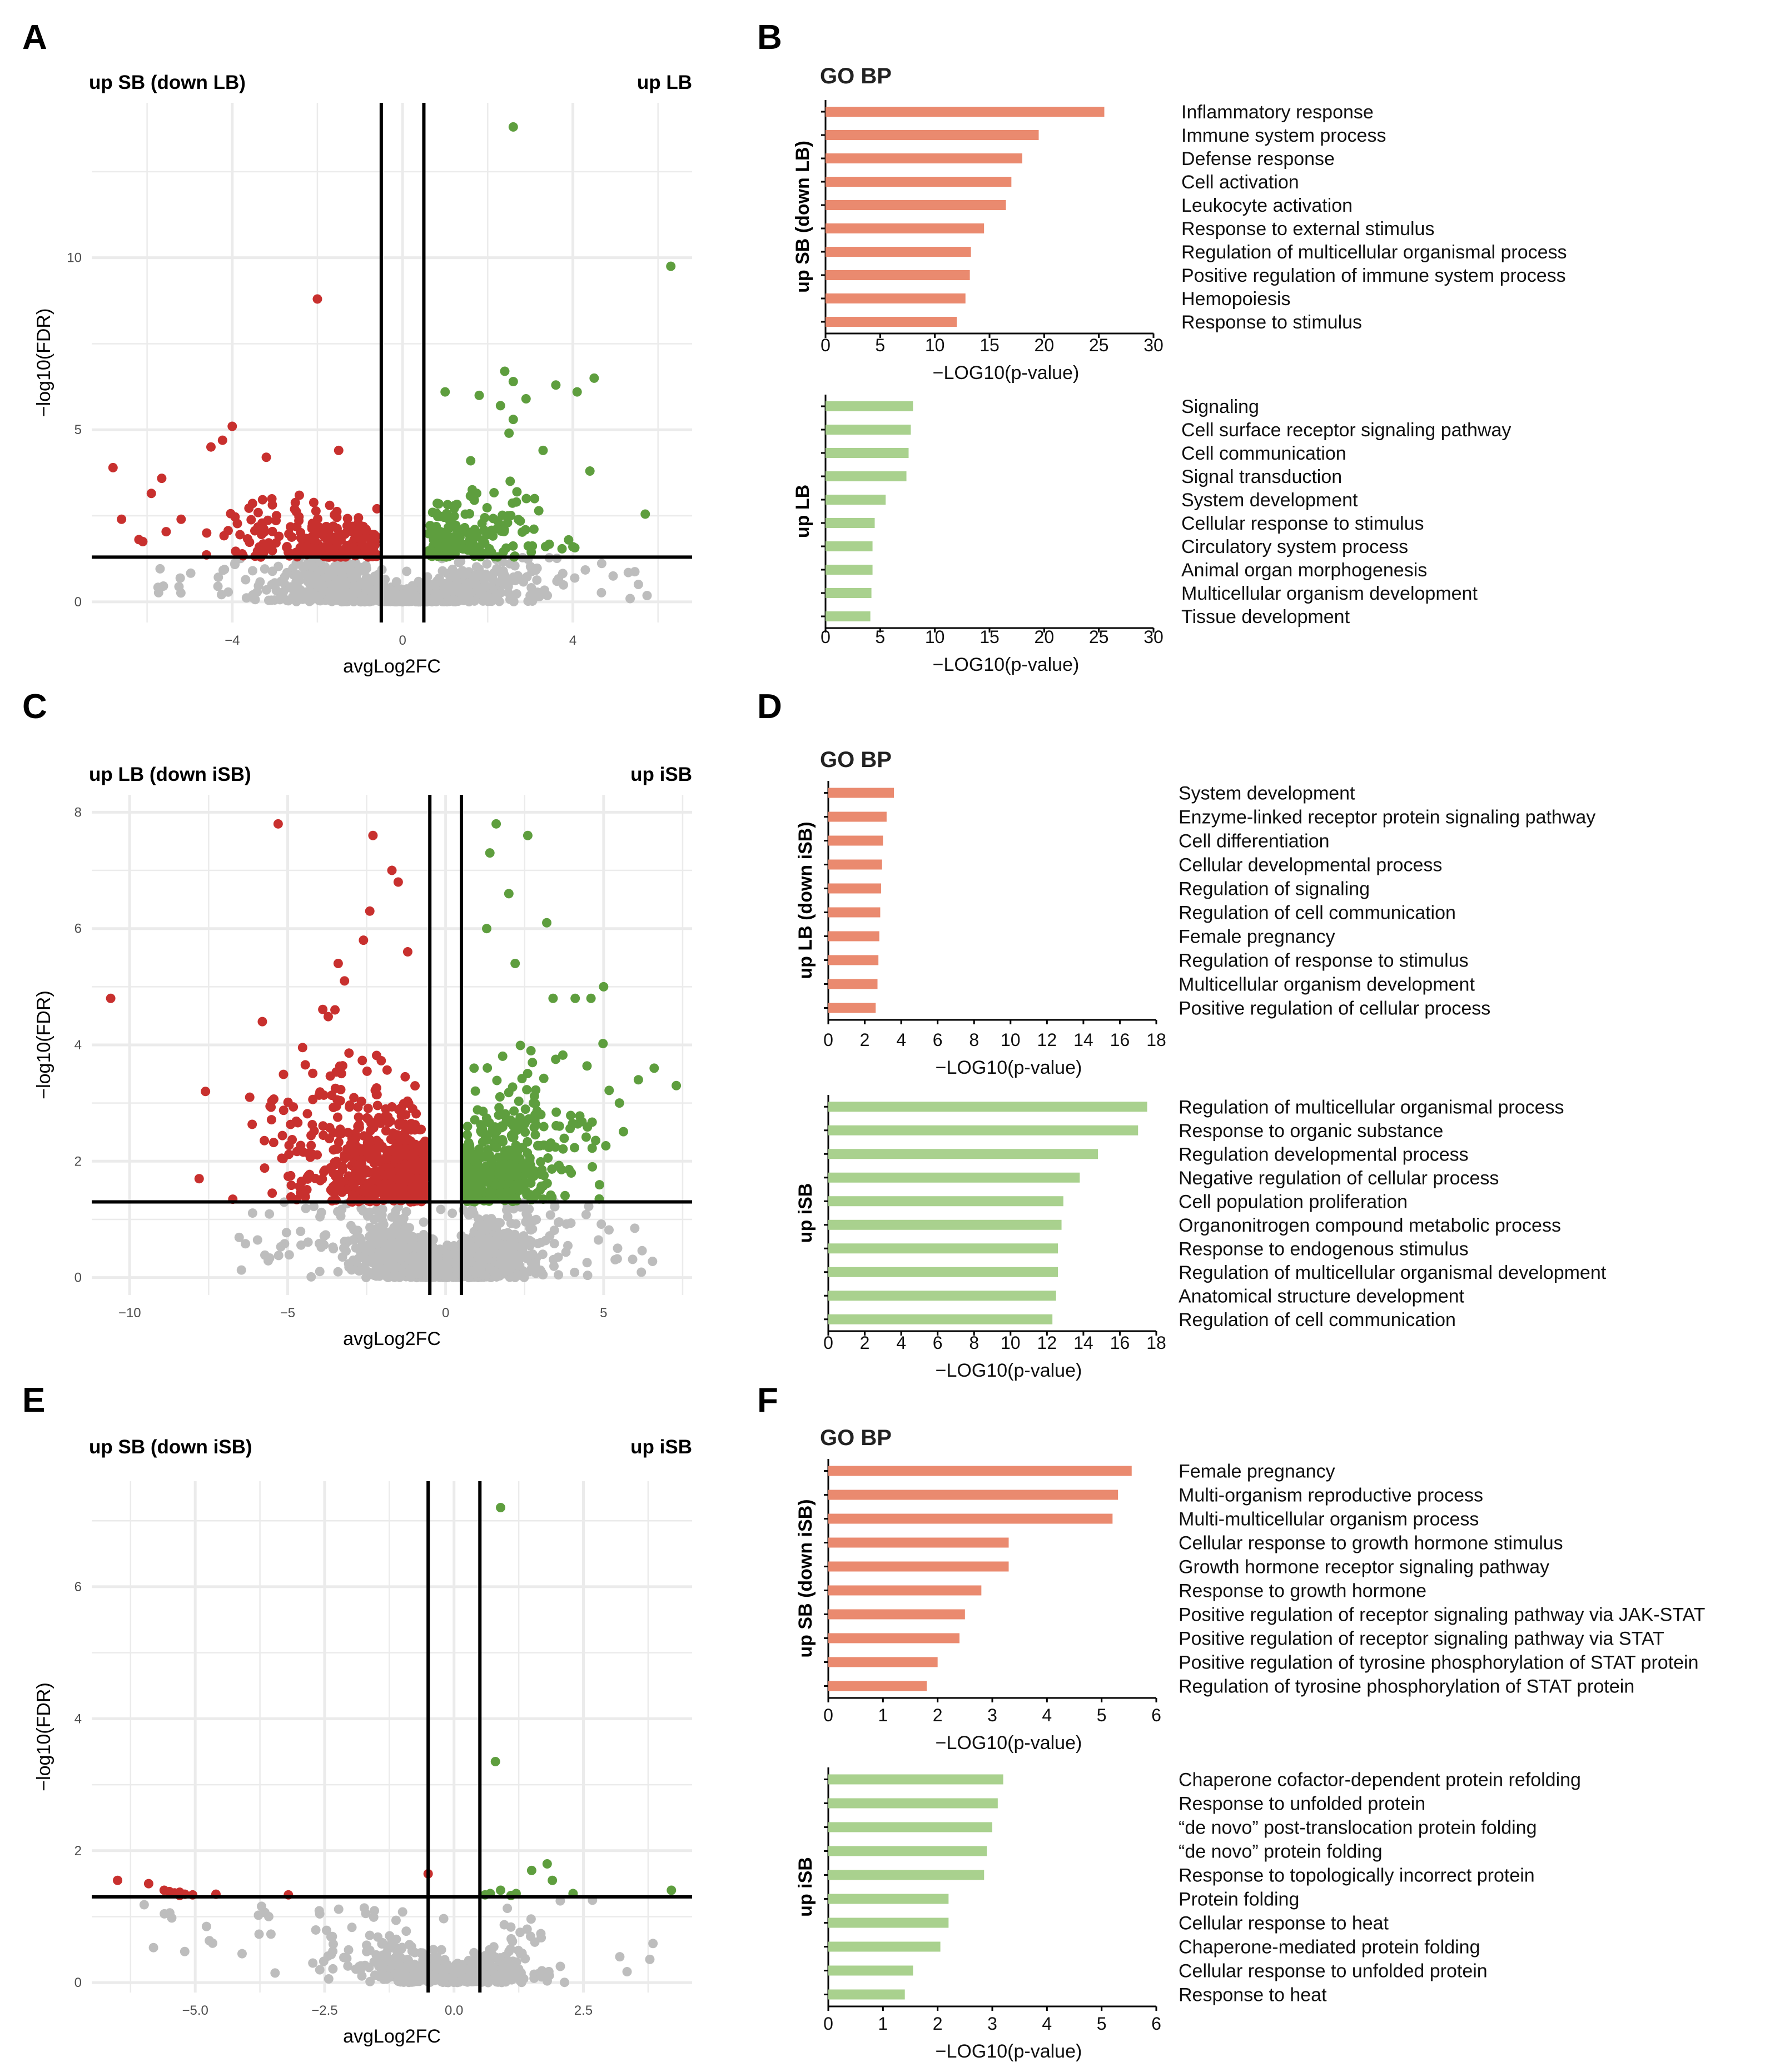  I want to click on y-tick-label: 0, so click(78, 602).